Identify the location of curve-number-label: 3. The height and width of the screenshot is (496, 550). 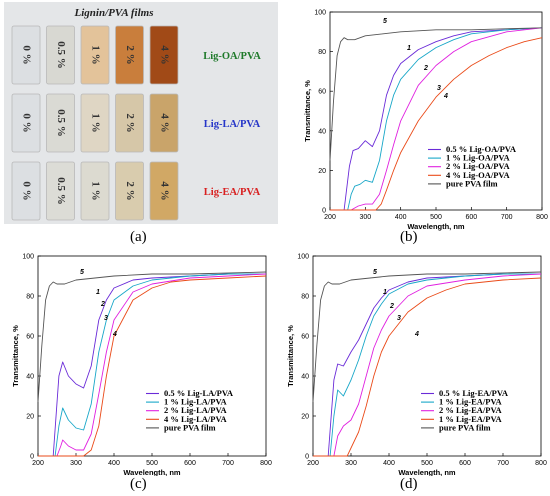
(399, 318).